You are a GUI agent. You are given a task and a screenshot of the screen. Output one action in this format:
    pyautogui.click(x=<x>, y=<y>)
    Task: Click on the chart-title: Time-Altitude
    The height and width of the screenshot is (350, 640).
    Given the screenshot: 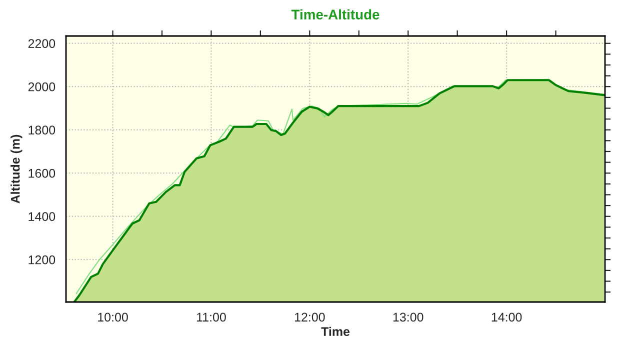 What is the action you would take?
    pyautogui.click(x=335, y=14)
    